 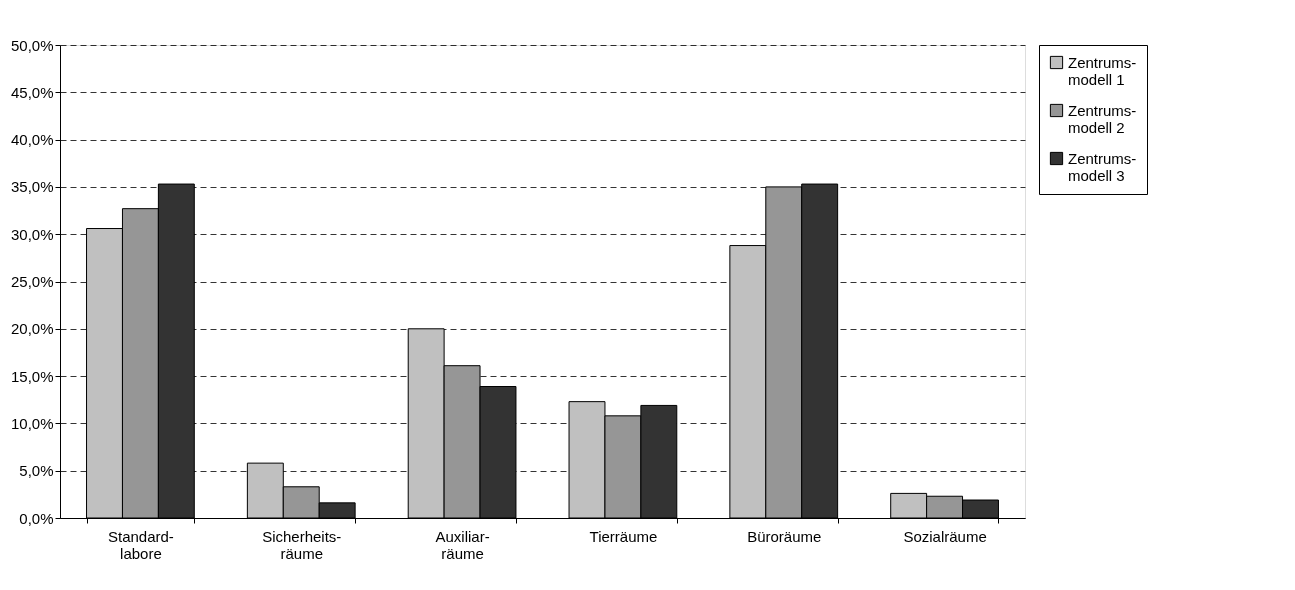 What do you see at coordinates (32, 376) in the screenshot?
I see `y-tick-label: 15,0%` at bounding box center [32, 376].